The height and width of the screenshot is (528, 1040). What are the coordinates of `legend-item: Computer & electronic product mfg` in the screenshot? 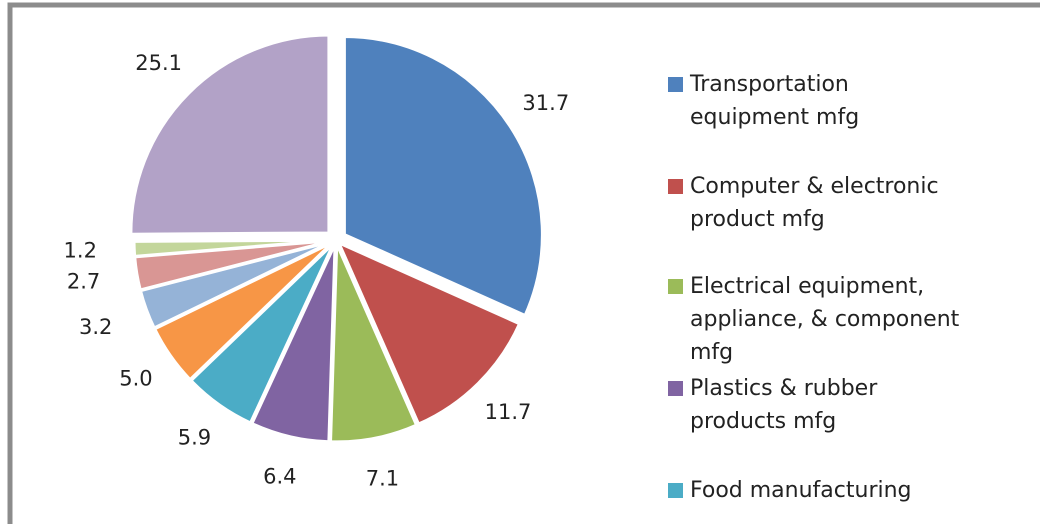 It's located at (818, 203).